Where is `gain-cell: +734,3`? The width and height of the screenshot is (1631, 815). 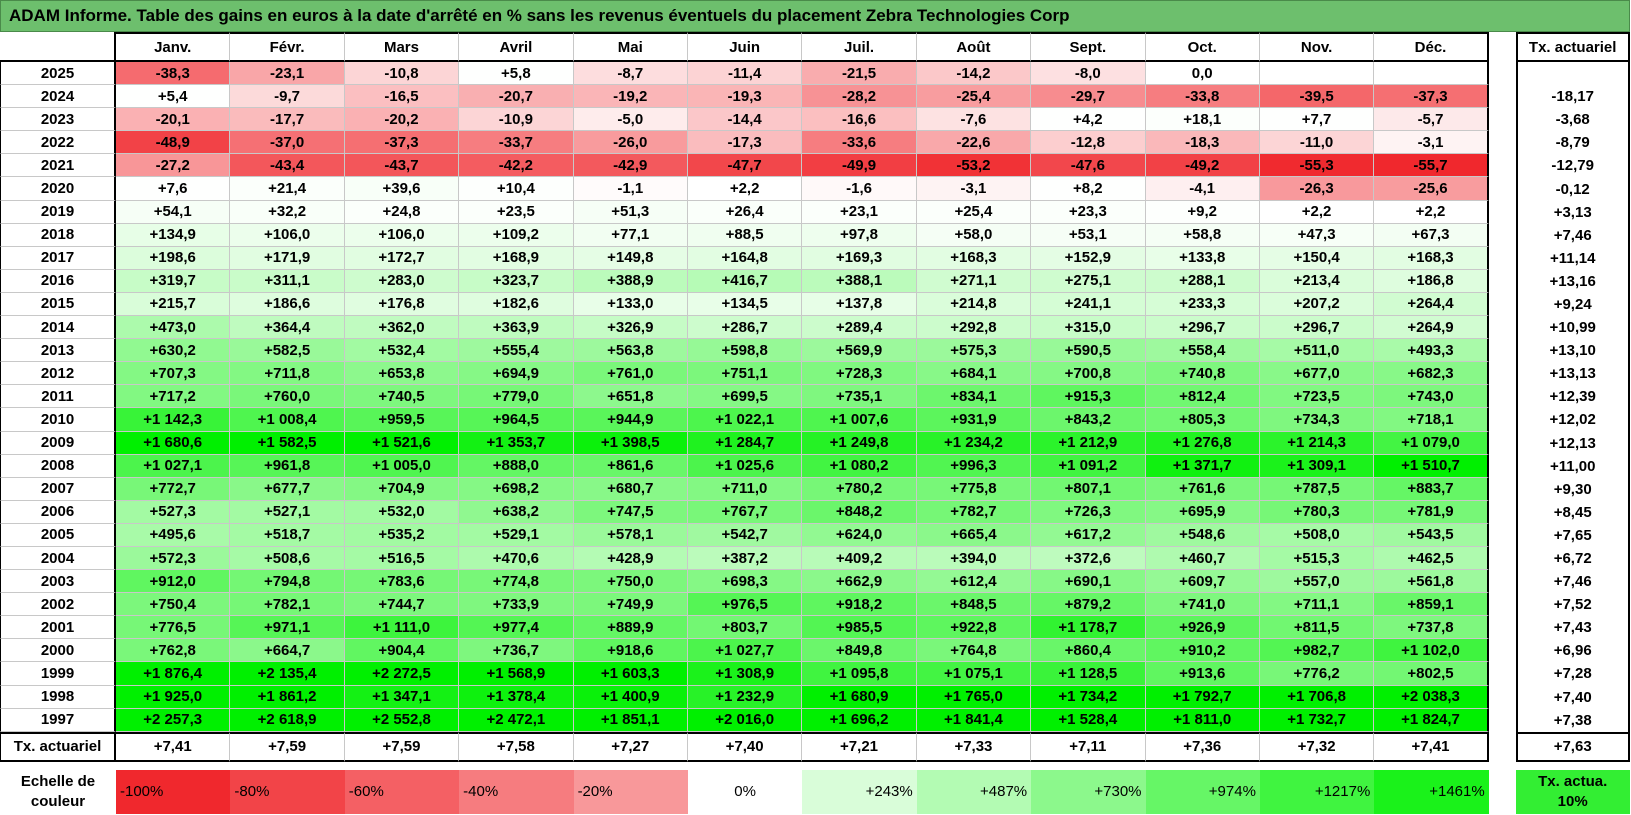 gain-cell: +734,3 is located at coordinates (1317, 420).